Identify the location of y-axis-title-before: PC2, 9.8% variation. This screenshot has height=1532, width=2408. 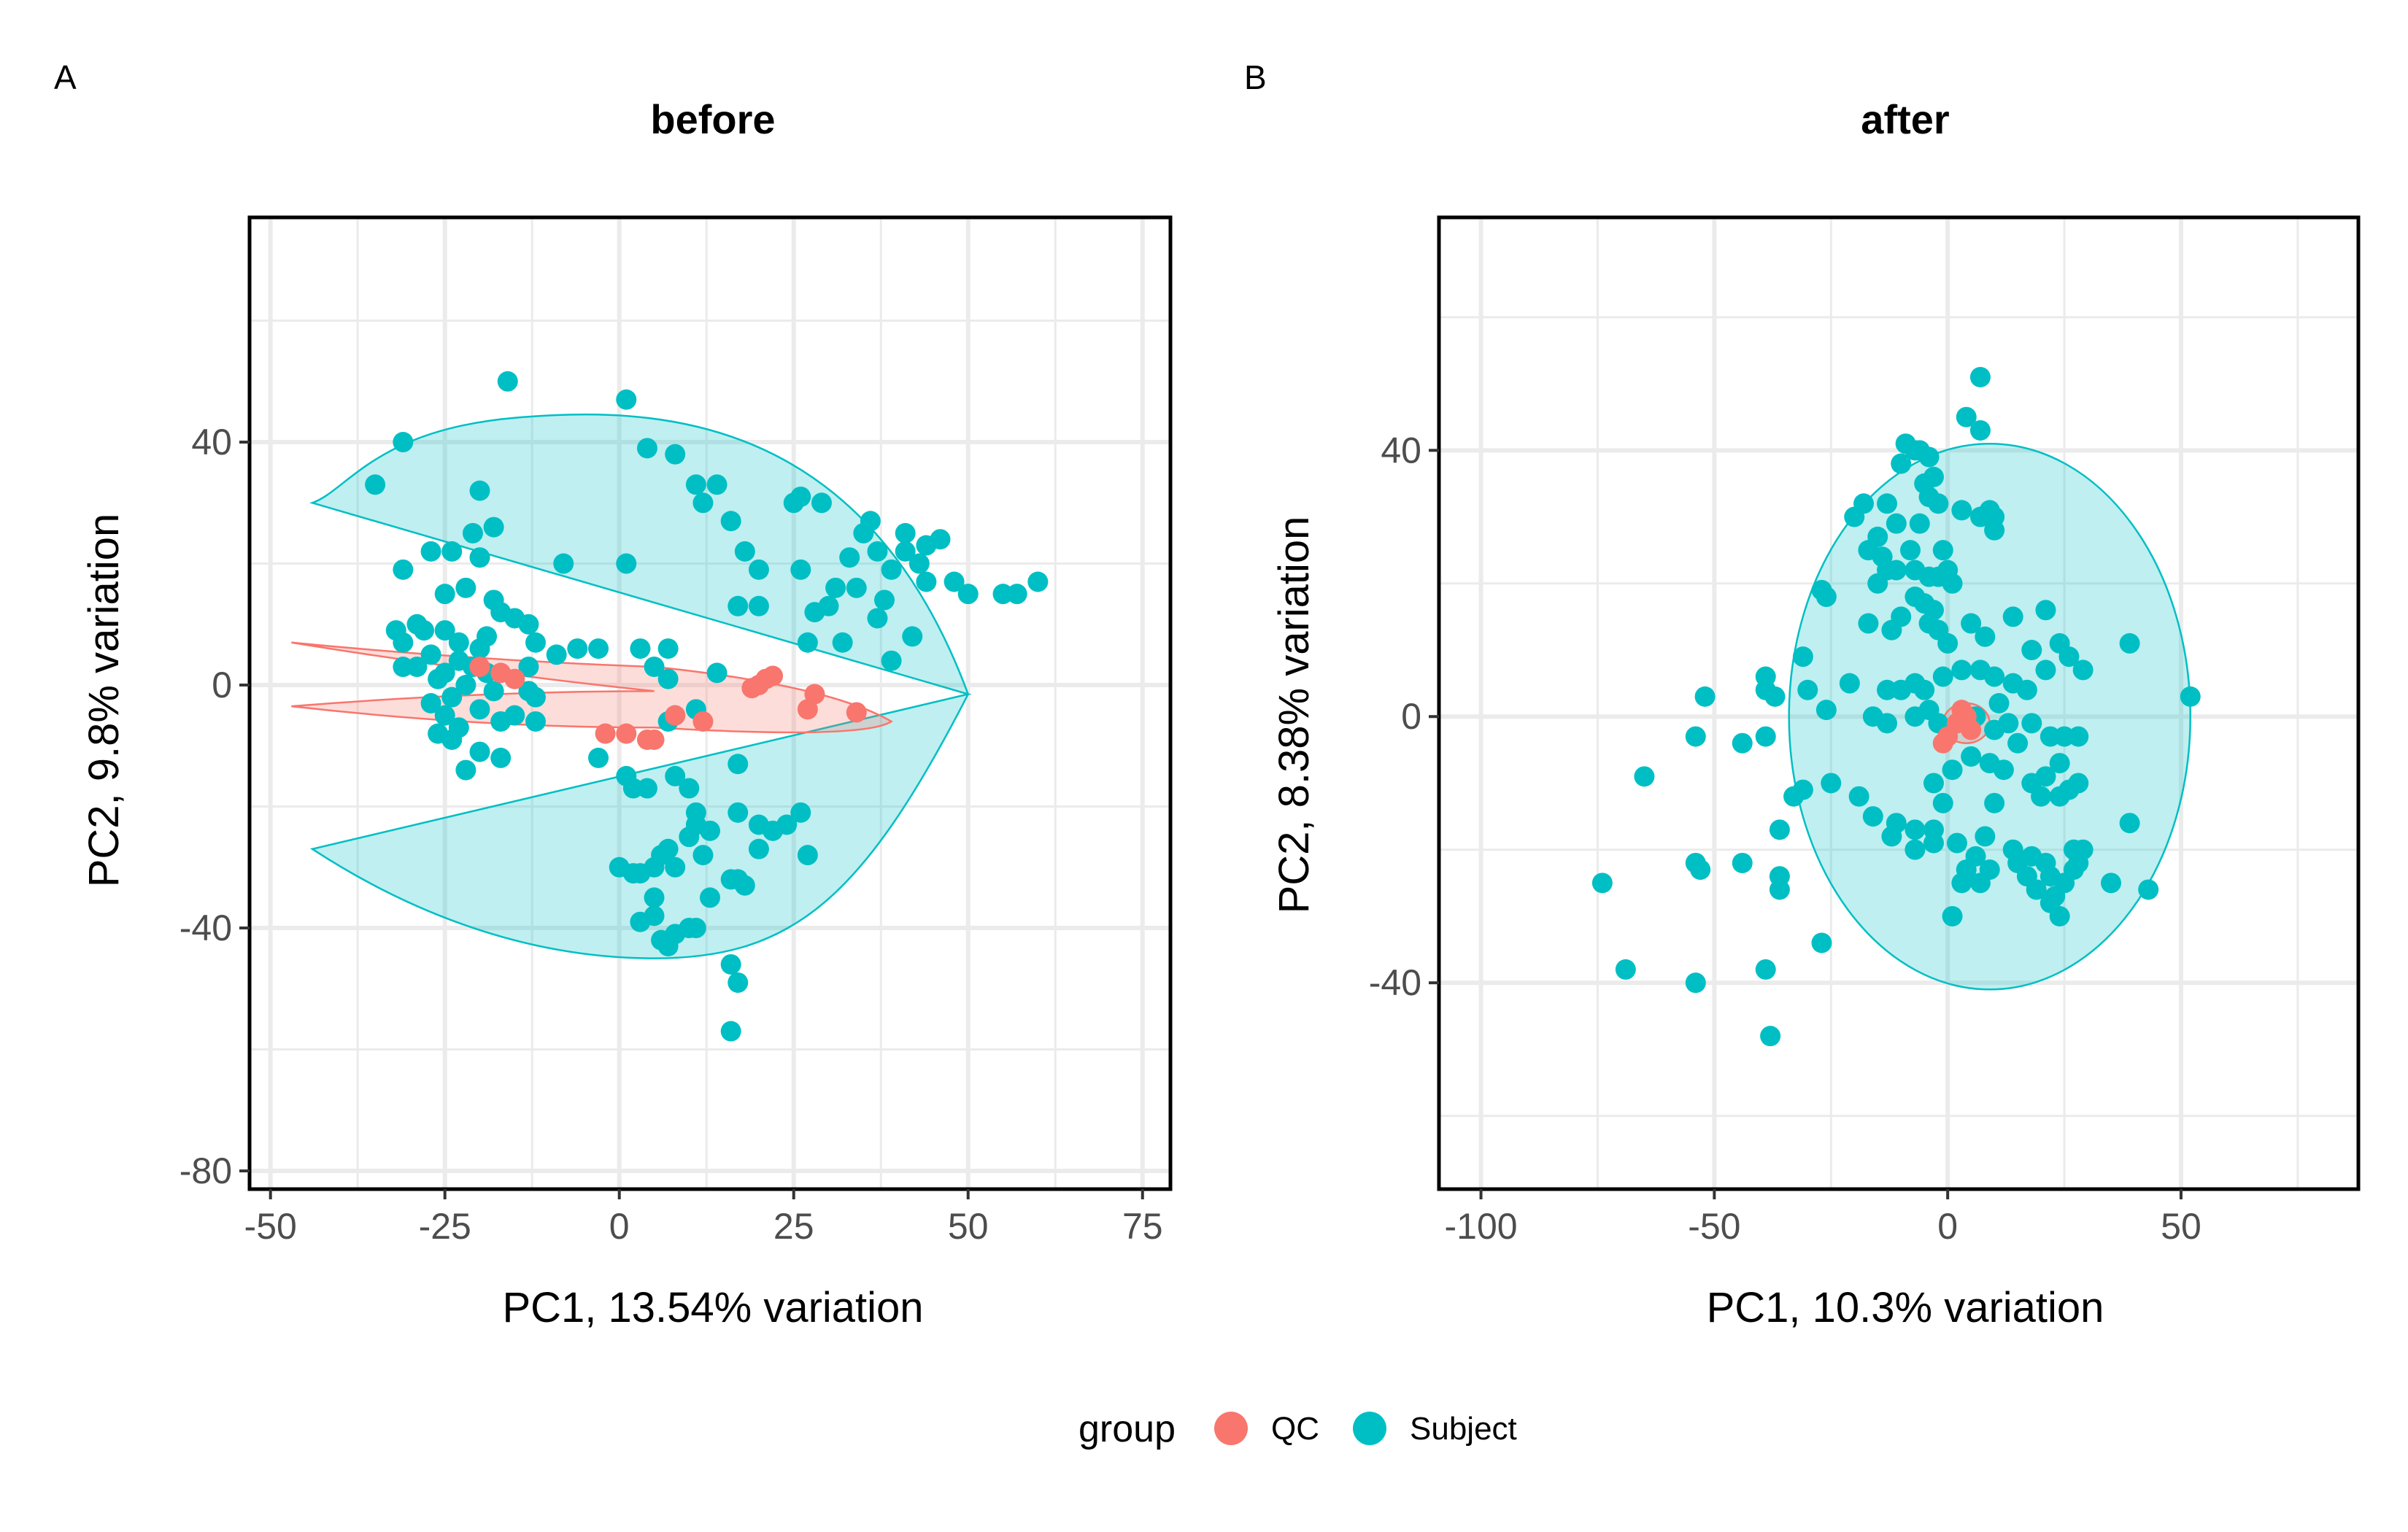
(104, 701).